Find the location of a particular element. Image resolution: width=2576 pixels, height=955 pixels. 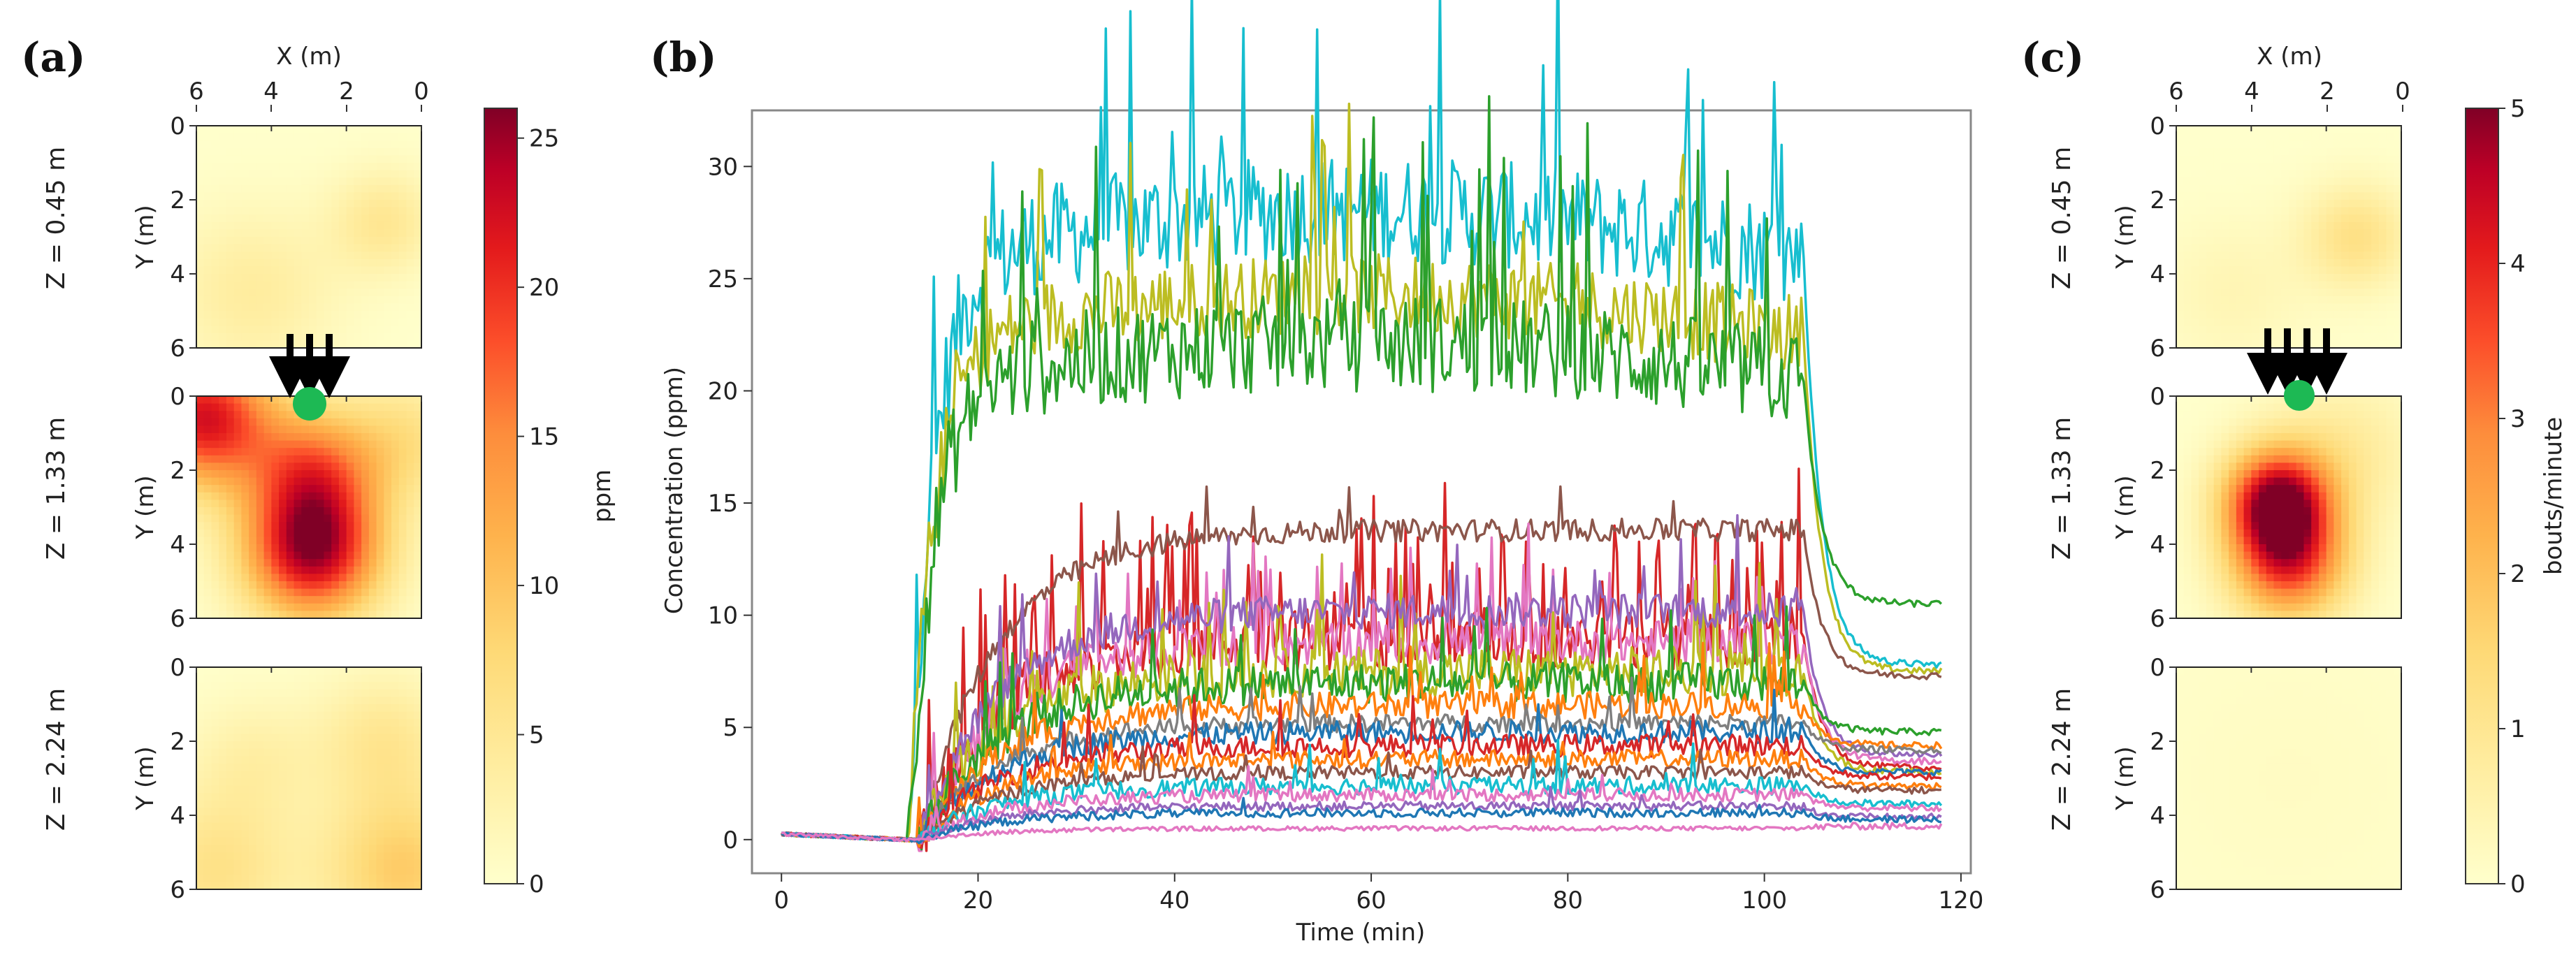

panel-a-x-tick: 0 is located at coordinates (422, 91).